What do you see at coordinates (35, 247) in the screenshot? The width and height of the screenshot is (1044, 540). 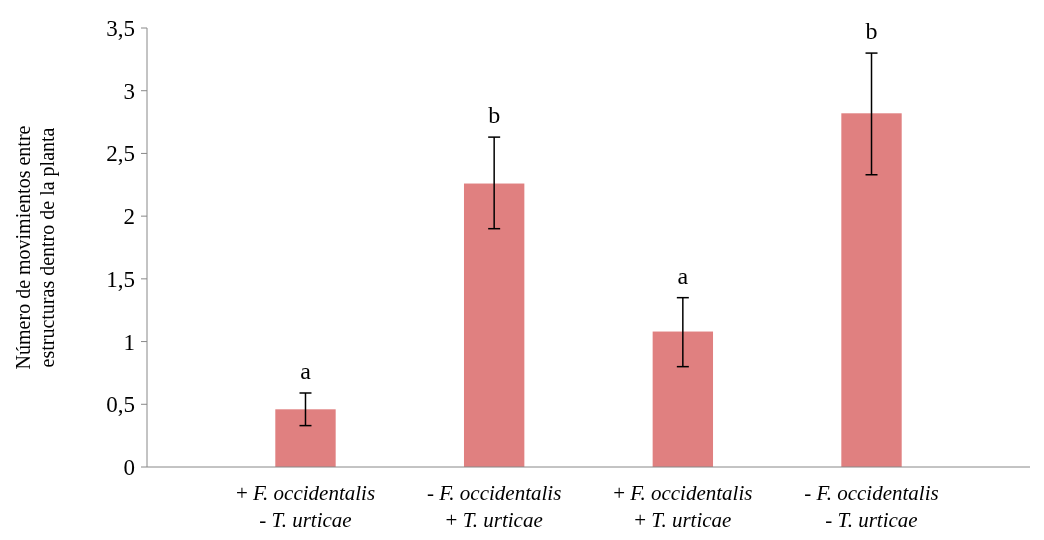 I see `y-axis-title: Número de movimientos entre estructuras dentro de la planta` at bounding box center [35, 247].